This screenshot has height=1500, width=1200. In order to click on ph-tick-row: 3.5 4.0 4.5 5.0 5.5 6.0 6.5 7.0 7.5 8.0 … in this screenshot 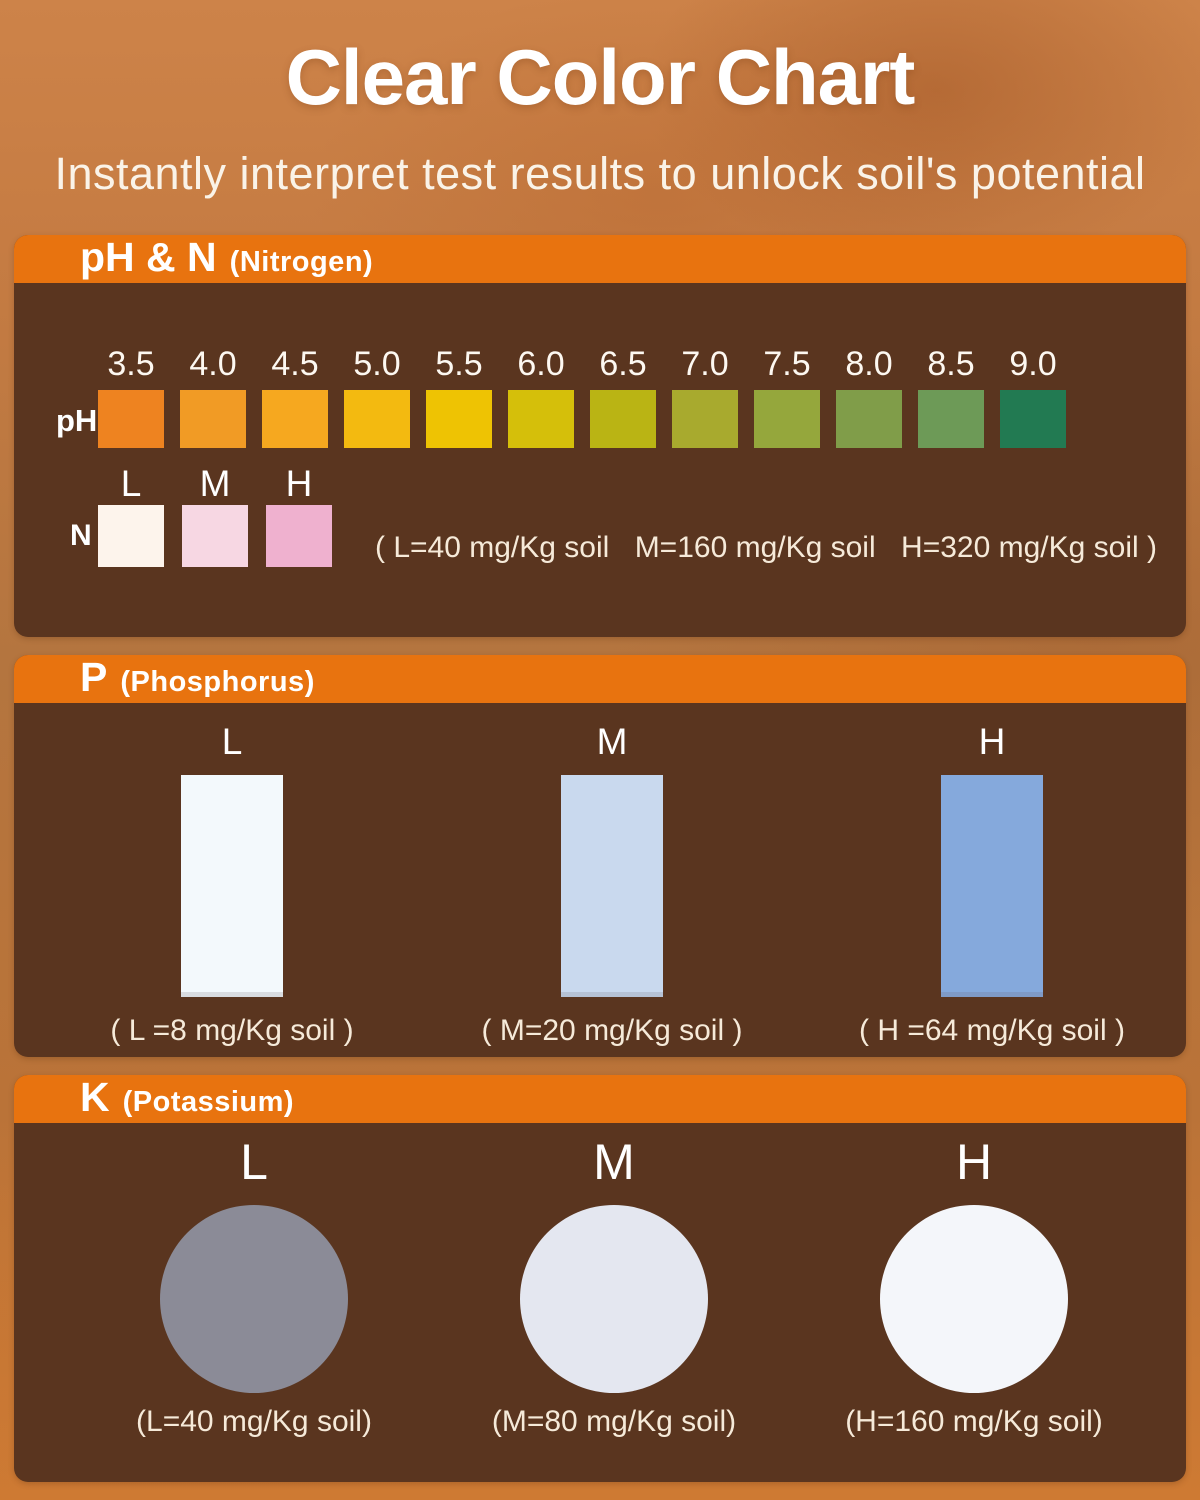, I will do `click(582, 364)`.